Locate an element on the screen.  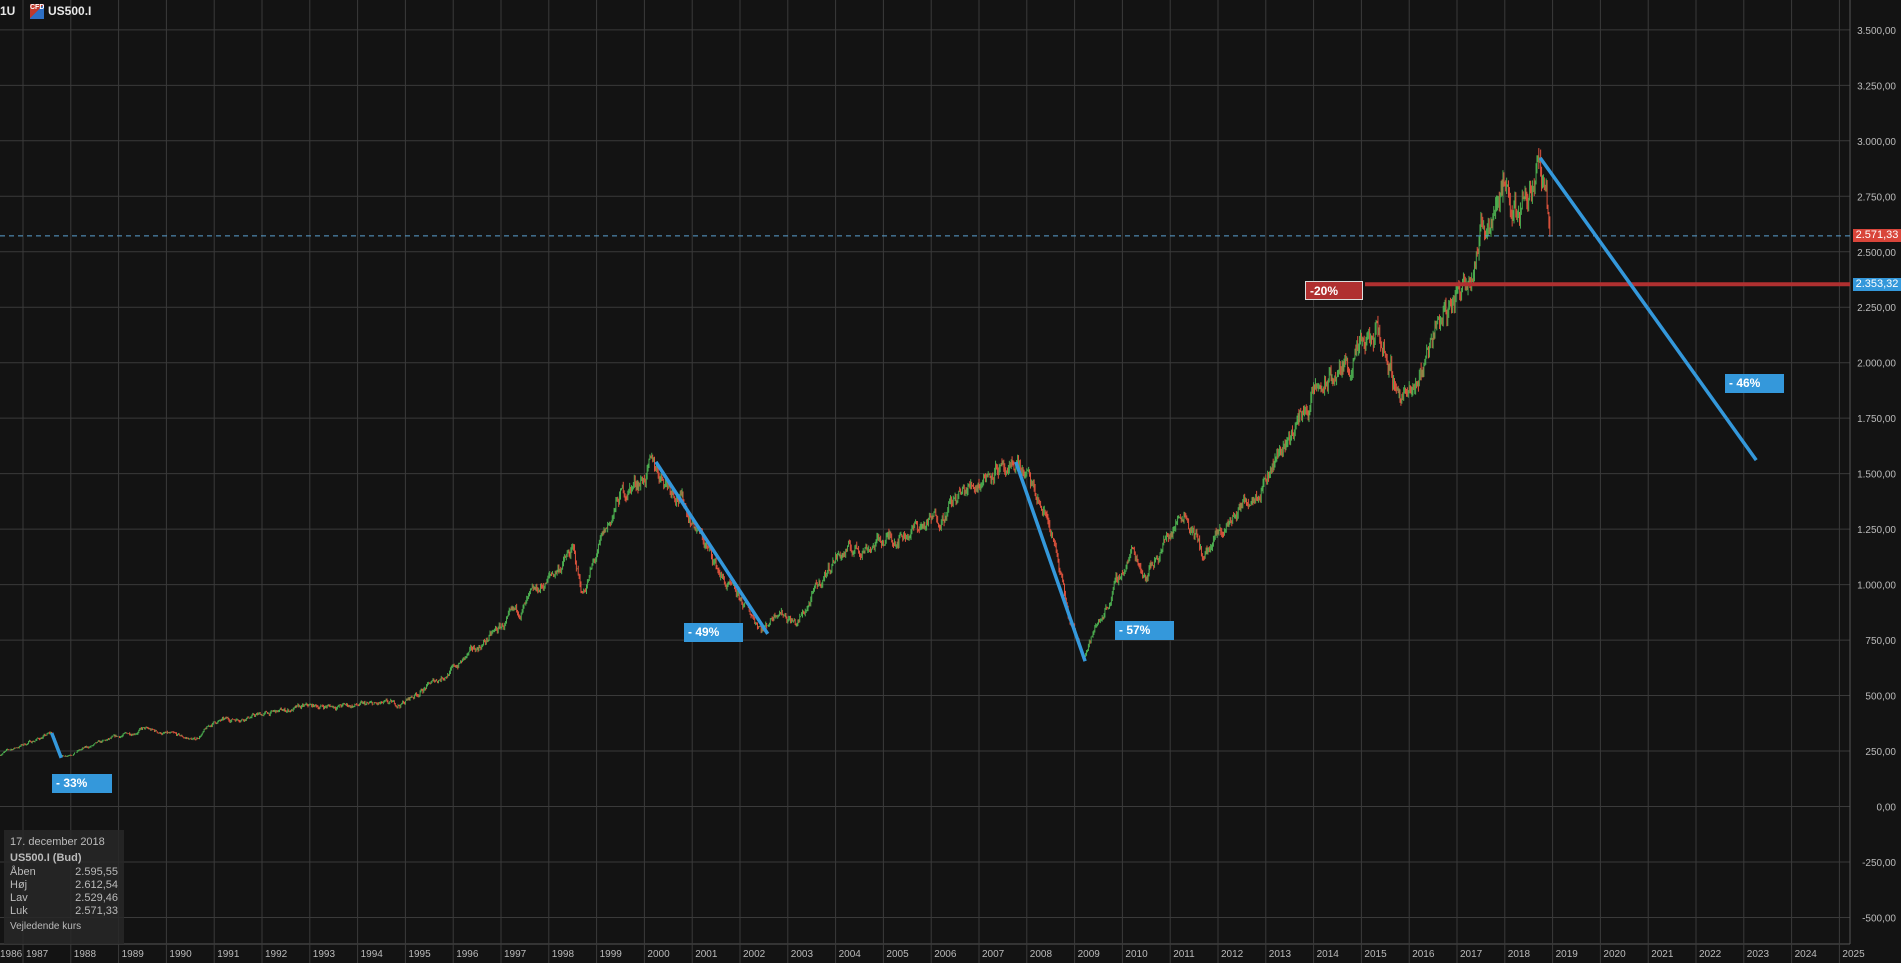
info-row-high: Høj 2.612,54 is located at coordinates (64, 885).